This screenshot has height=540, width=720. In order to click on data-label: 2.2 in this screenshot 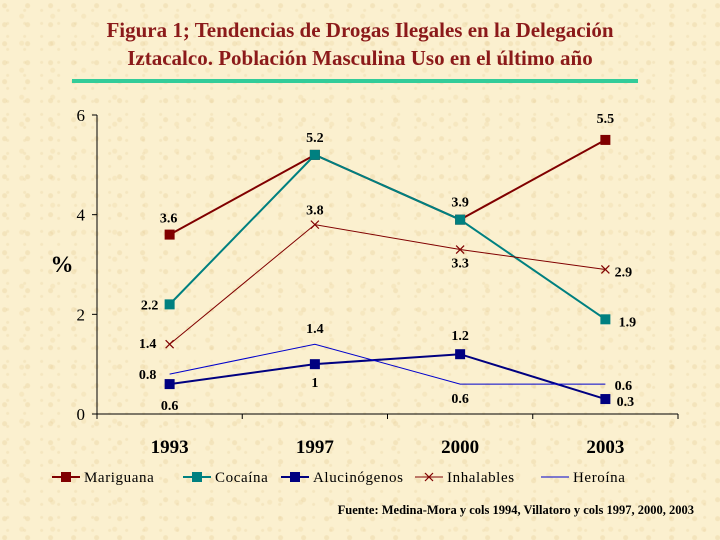, I will do `click(150, 305)`.